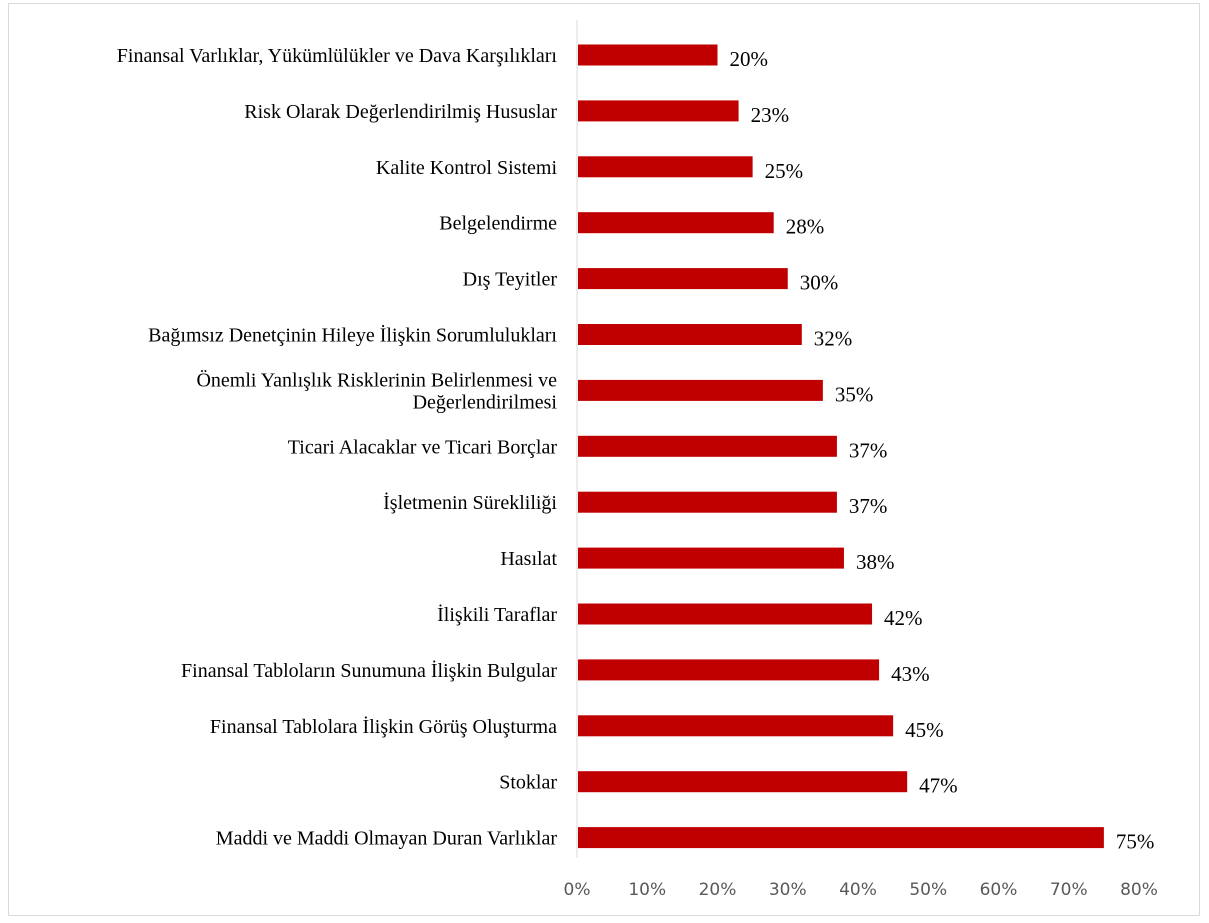 The image size is (1209, 923). What do you see at coordinates (577, 890) in the screenshot?
I see `x-tick-label: 0%` at bounding box center [577, 890].